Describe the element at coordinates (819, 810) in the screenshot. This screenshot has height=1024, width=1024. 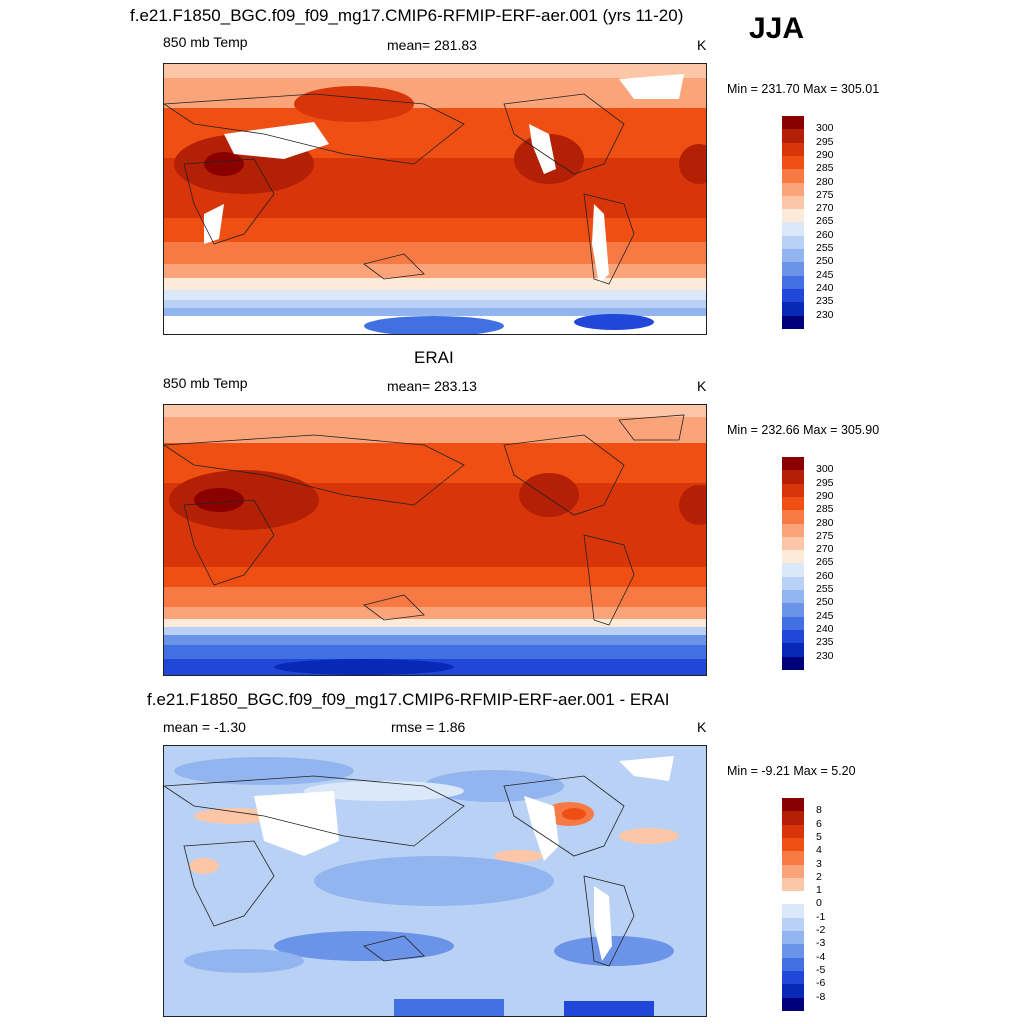
I see `colorbar-tick-label: 8` at that location.